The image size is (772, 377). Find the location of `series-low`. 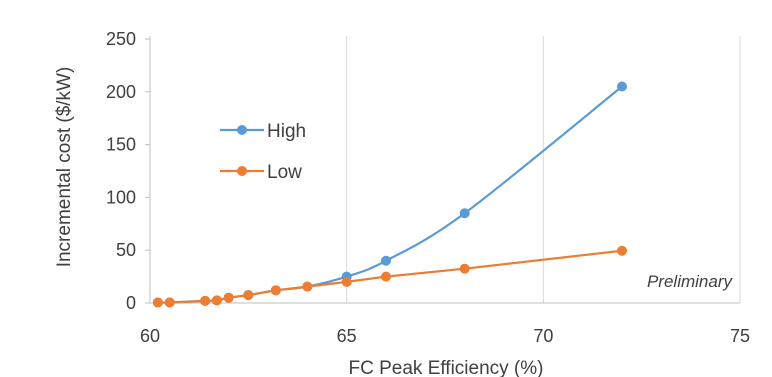

series-low is located at coordinates (389, 276).